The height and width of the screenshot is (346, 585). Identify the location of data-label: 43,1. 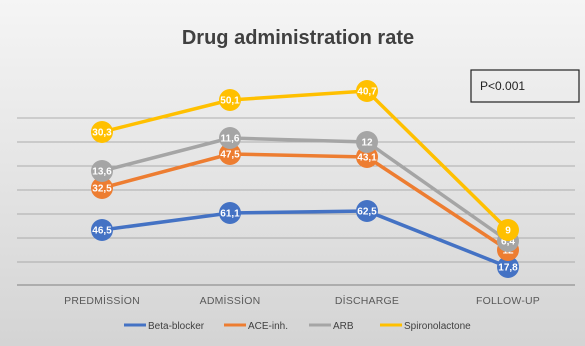
(367, 158).